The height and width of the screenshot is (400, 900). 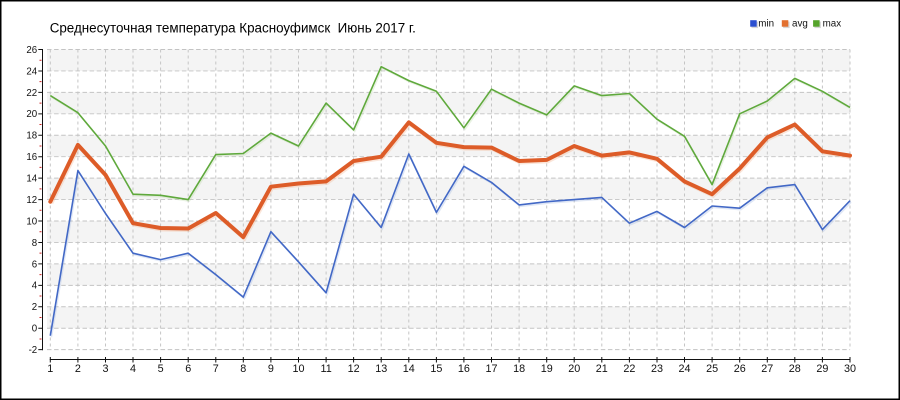 What do you see at coordinates (657, 369) in the screenshot?
I see `svg-text: 23` at bounding box center [657, 369].